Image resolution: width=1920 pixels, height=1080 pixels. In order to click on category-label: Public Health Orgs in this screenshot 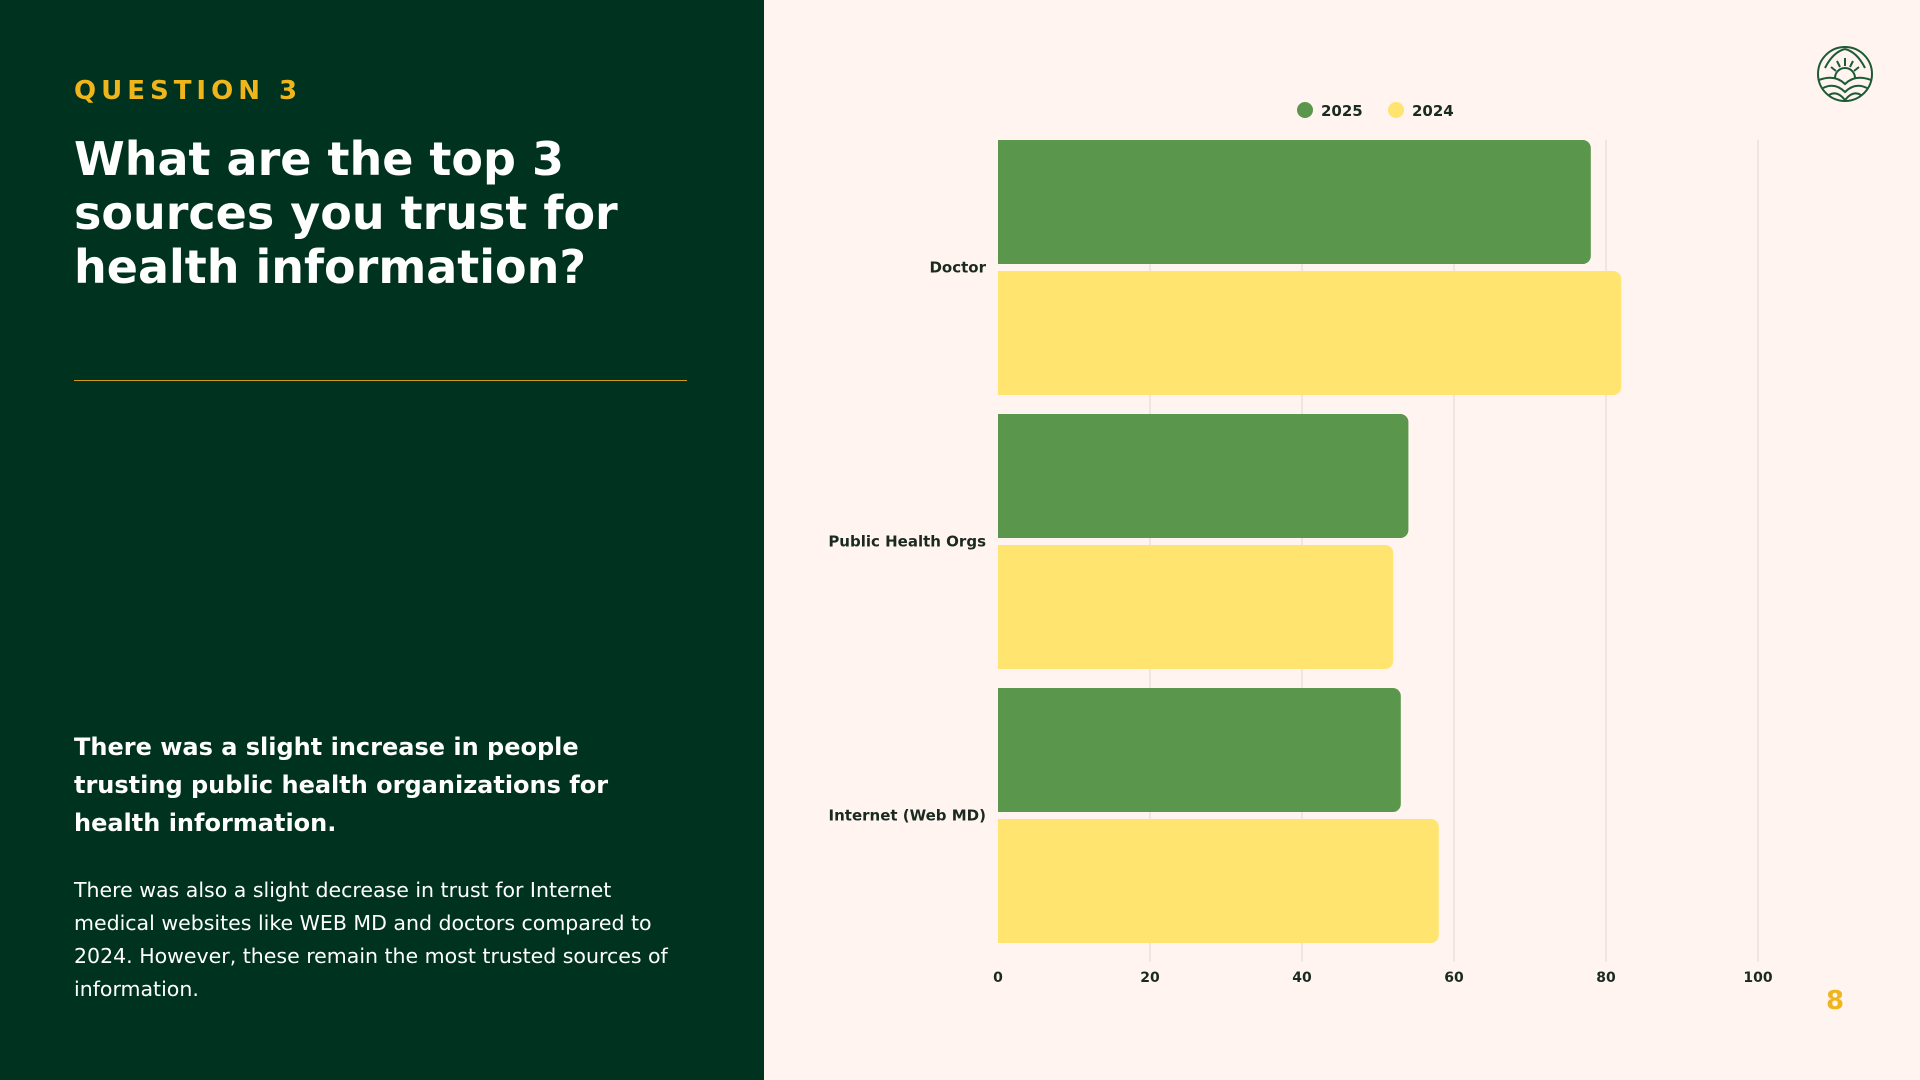, I will do `click(907, 542)`.